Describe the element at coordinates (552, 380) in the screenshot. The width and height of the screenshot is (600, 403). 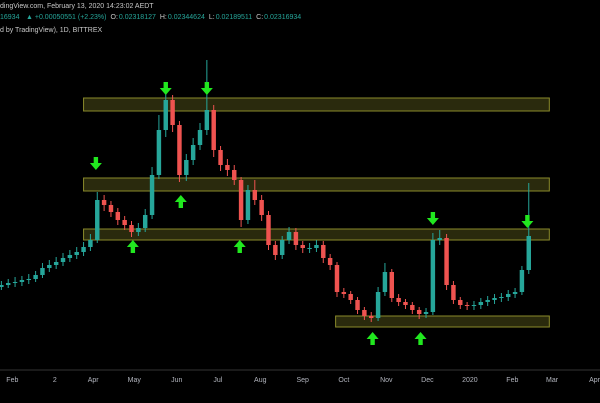
I see `x-tick-label: Mar` at that location.